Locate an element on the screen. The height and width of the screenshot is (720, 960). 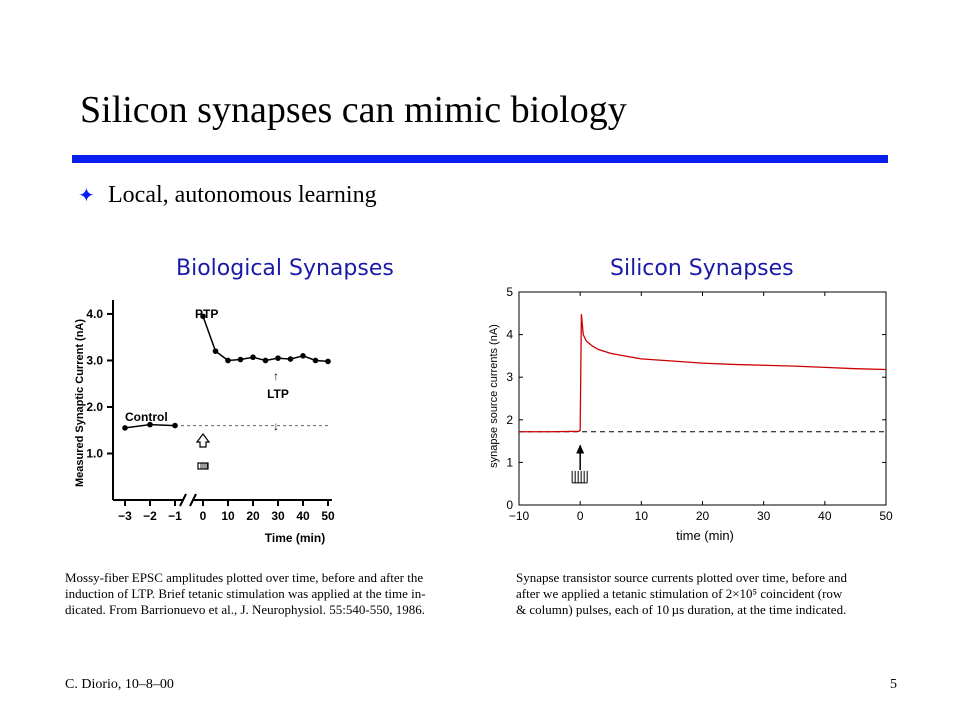
bio-y-tick-label: 2.0 is located at coordinates (94, 407).